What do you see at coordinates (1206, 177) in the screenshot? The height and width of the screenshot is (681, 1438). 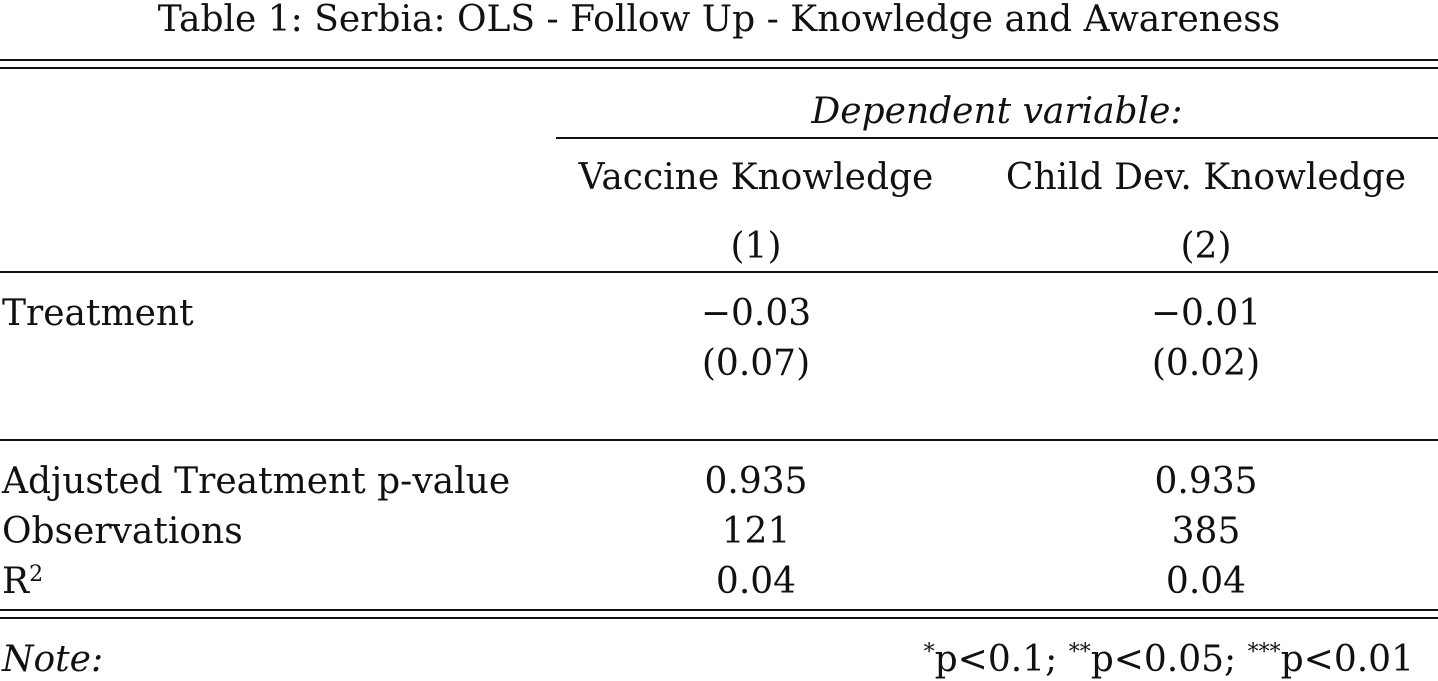 I see `column-name-2: Child Dev. Knowledge` at bounding box center [1206, 177].